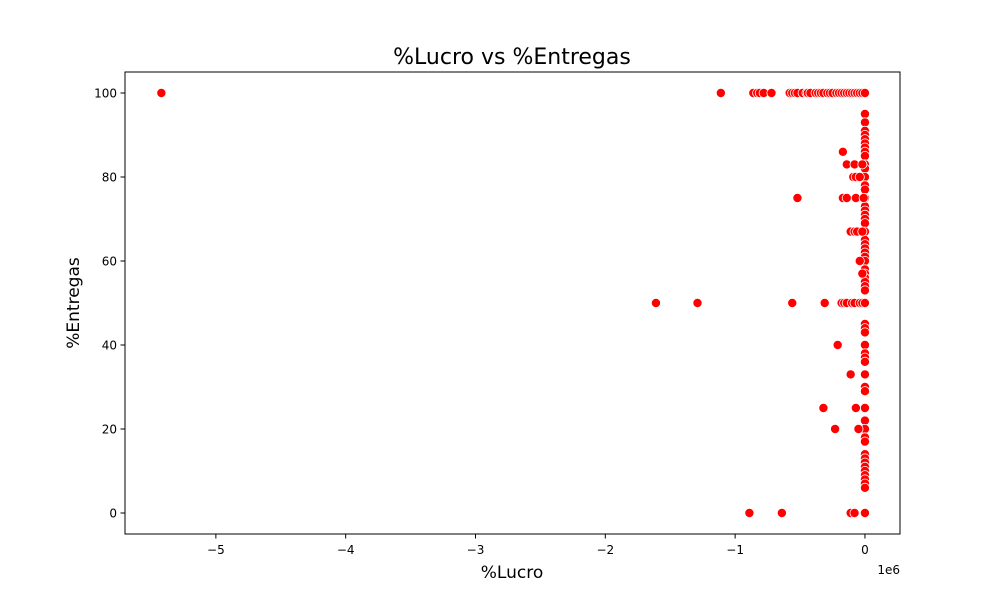 This screenshot has width=1000, height=605. Describe the element at coordinates (74, 303) in the screenshot. I see `y-axis-label: %Entregas` at that location.